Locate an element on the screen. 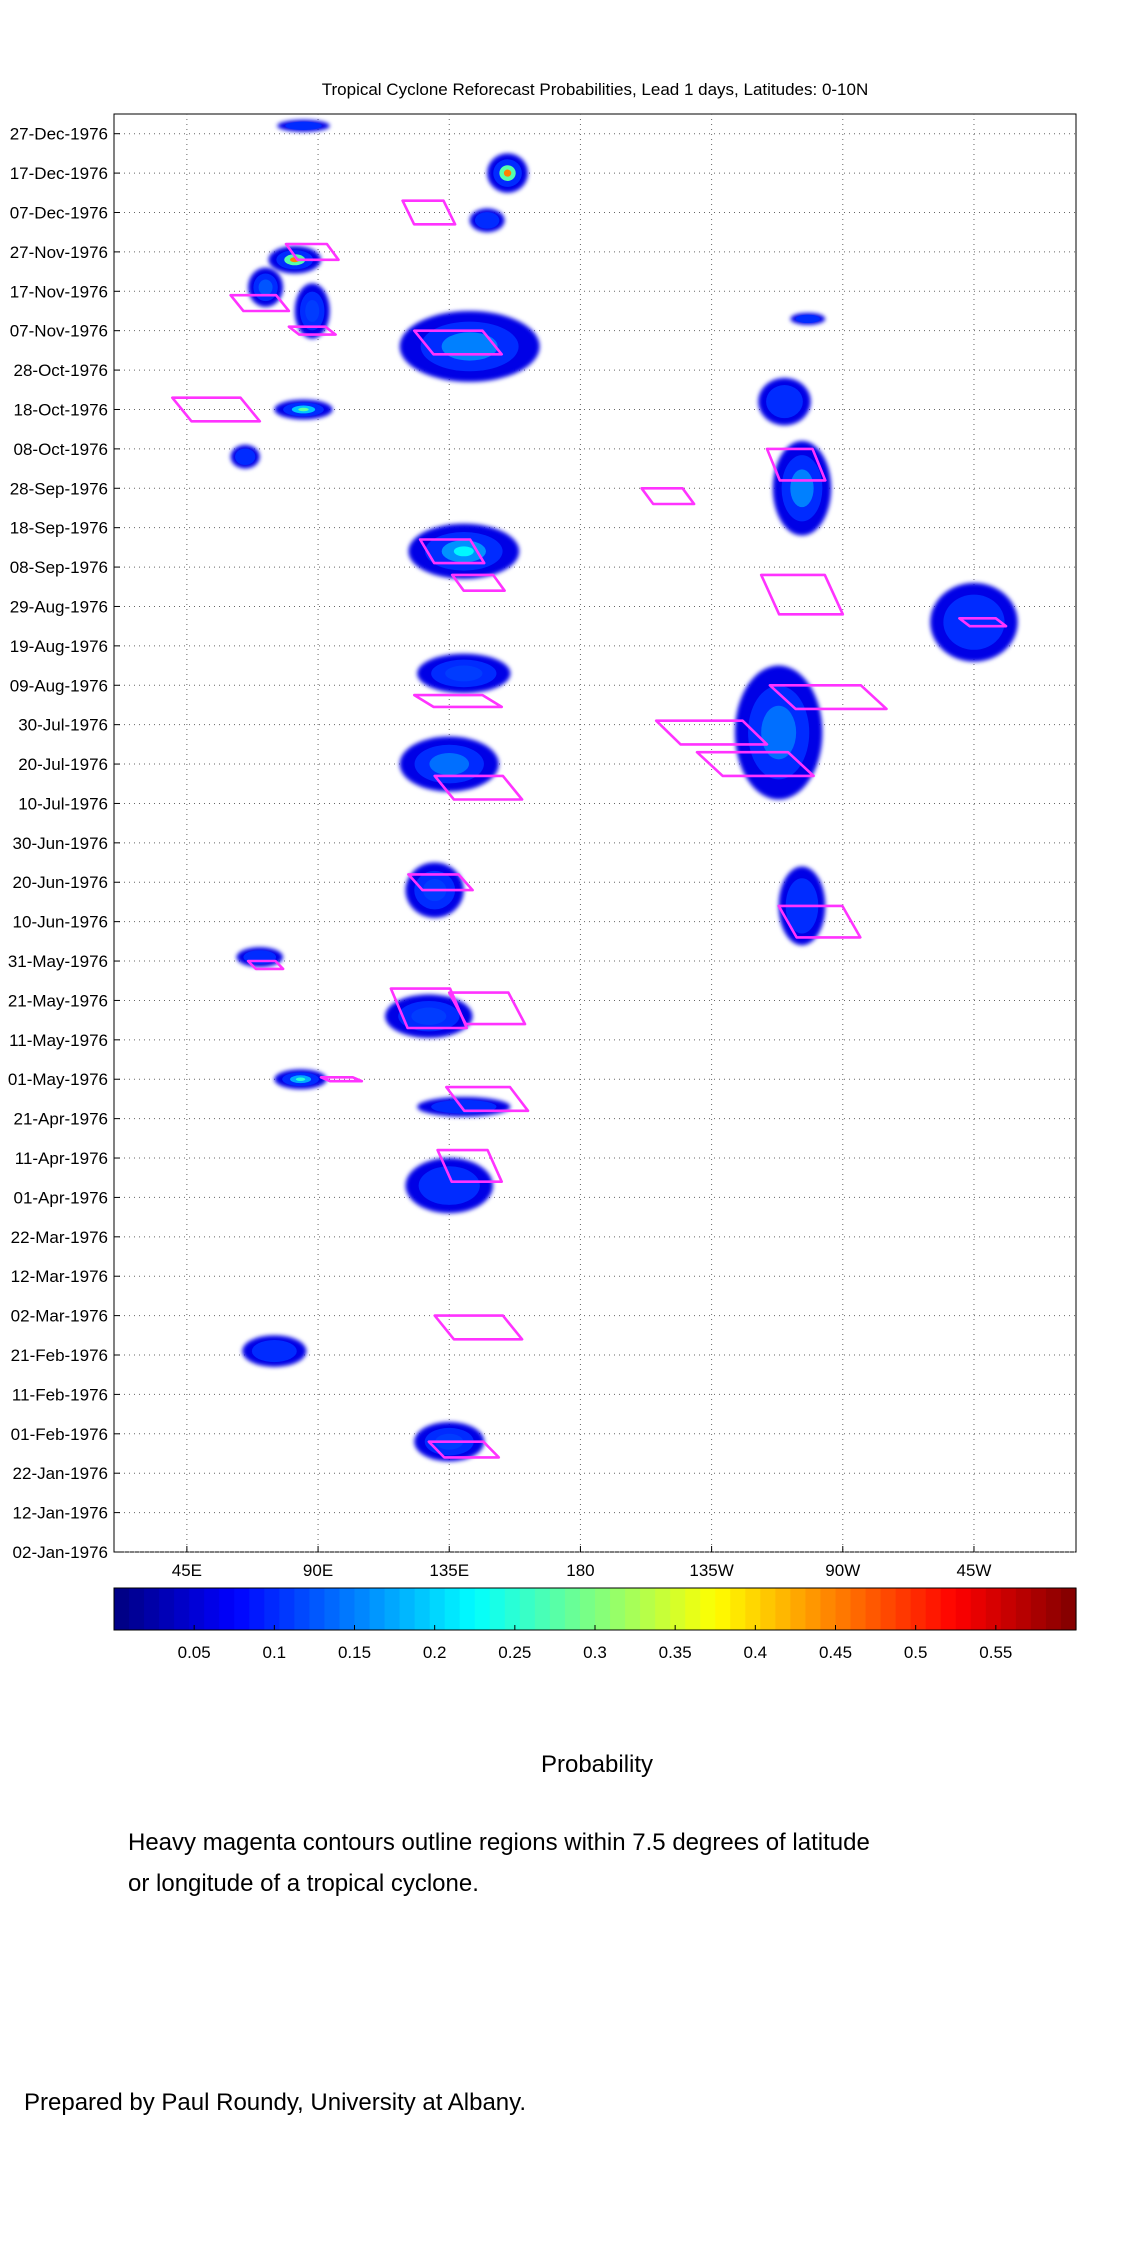  colorbar-tick-label: 0.3 is located at coordinates (595, 1652).